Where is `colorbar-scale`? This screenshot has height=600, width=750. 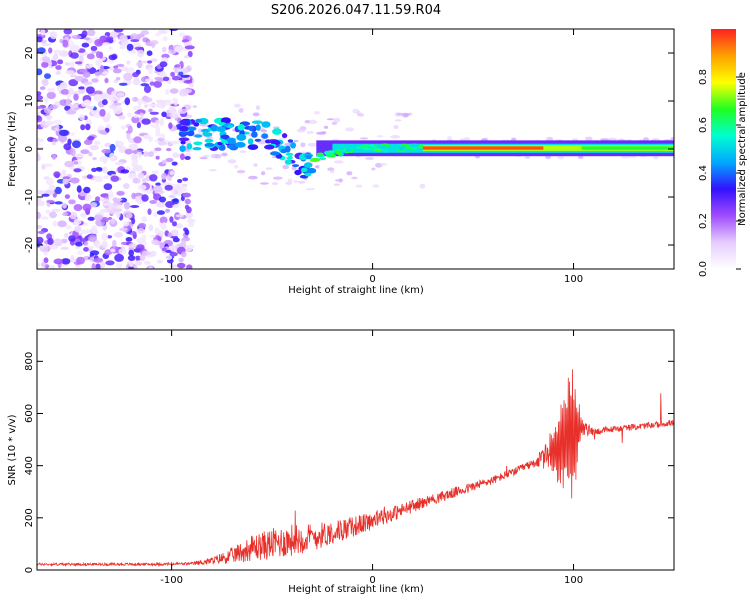 colorbar-scale is located at coordinates (723, 149).